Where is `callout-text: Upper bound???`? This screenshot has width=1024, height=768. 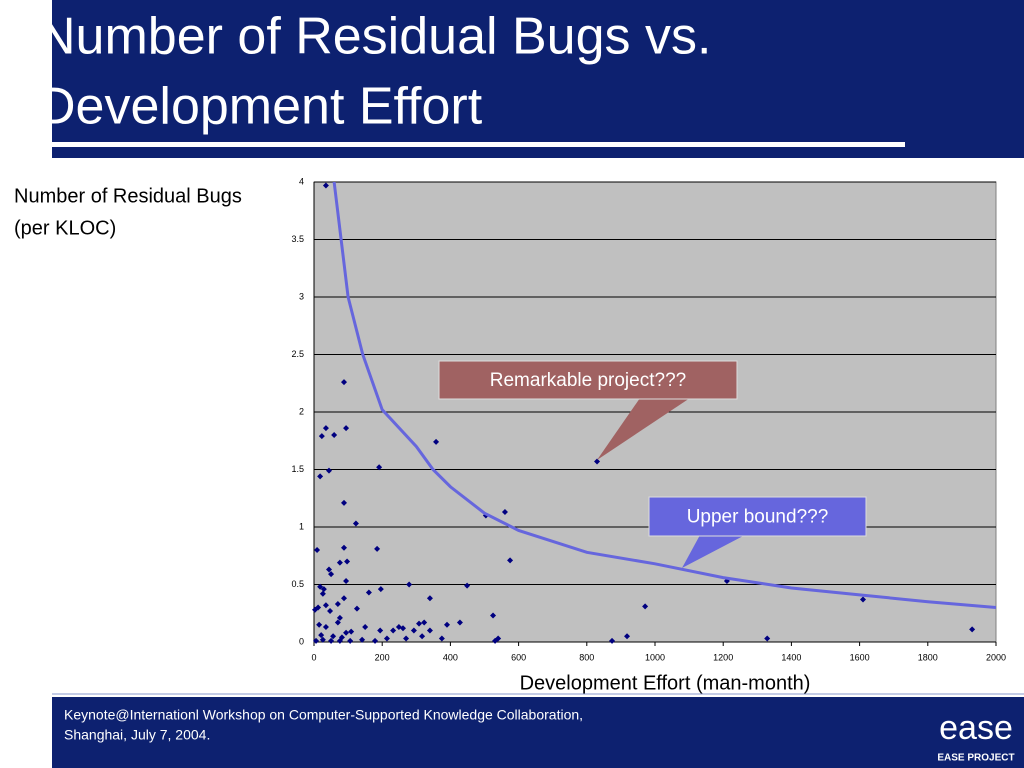
callout-text: Upper bound??? is located at coordinates (758, 517).